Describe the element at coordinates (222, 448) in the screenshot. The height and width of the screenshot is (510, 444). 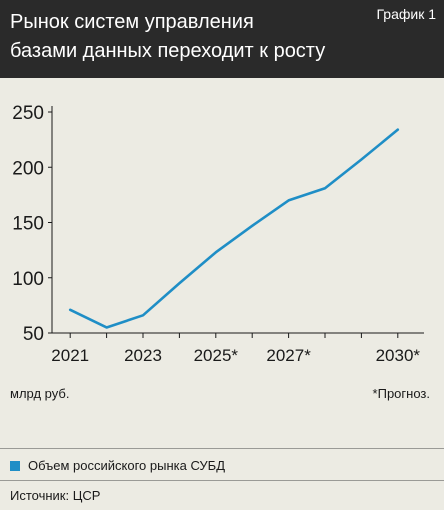
I see `legend-divider` at that location.